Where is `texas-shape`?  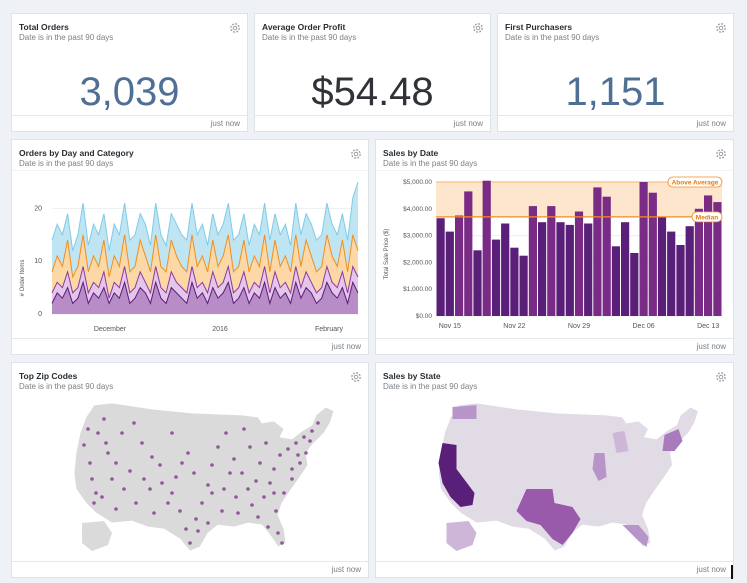
texas-shape is located at coordinates (548, 517).